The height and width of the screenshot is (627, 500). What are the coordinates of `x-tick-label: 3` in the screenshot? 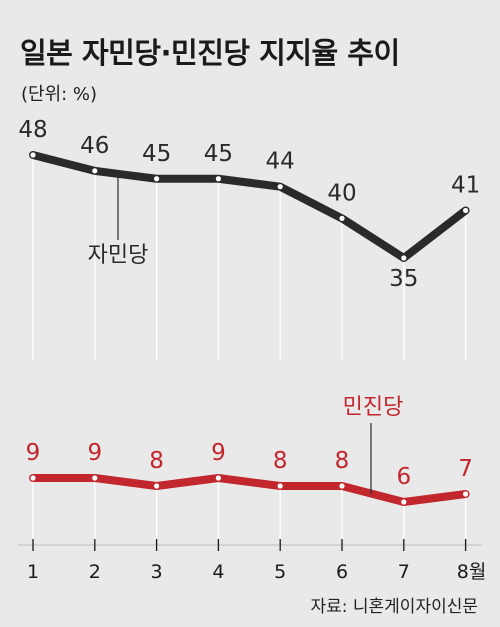 It's located at (157, 572).